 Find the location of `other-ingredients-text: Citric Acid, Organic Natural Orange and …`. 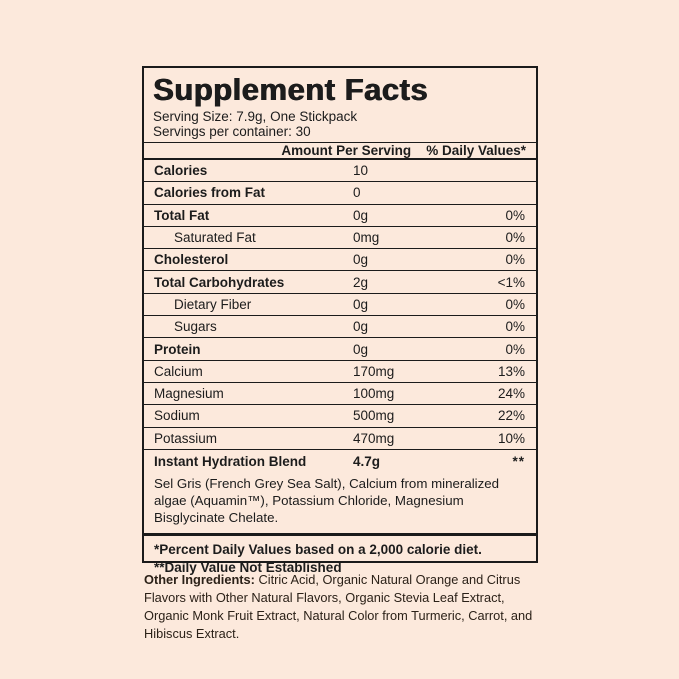

other-ingredients-text: Citric Acid, Organic Natural Orange and … is located at coordinates (338, 606).